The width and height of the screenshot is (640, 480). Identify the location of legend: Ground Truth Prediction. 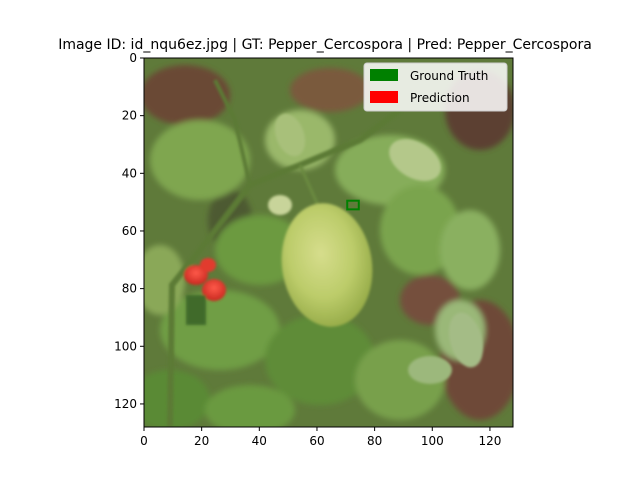
(435, 87).